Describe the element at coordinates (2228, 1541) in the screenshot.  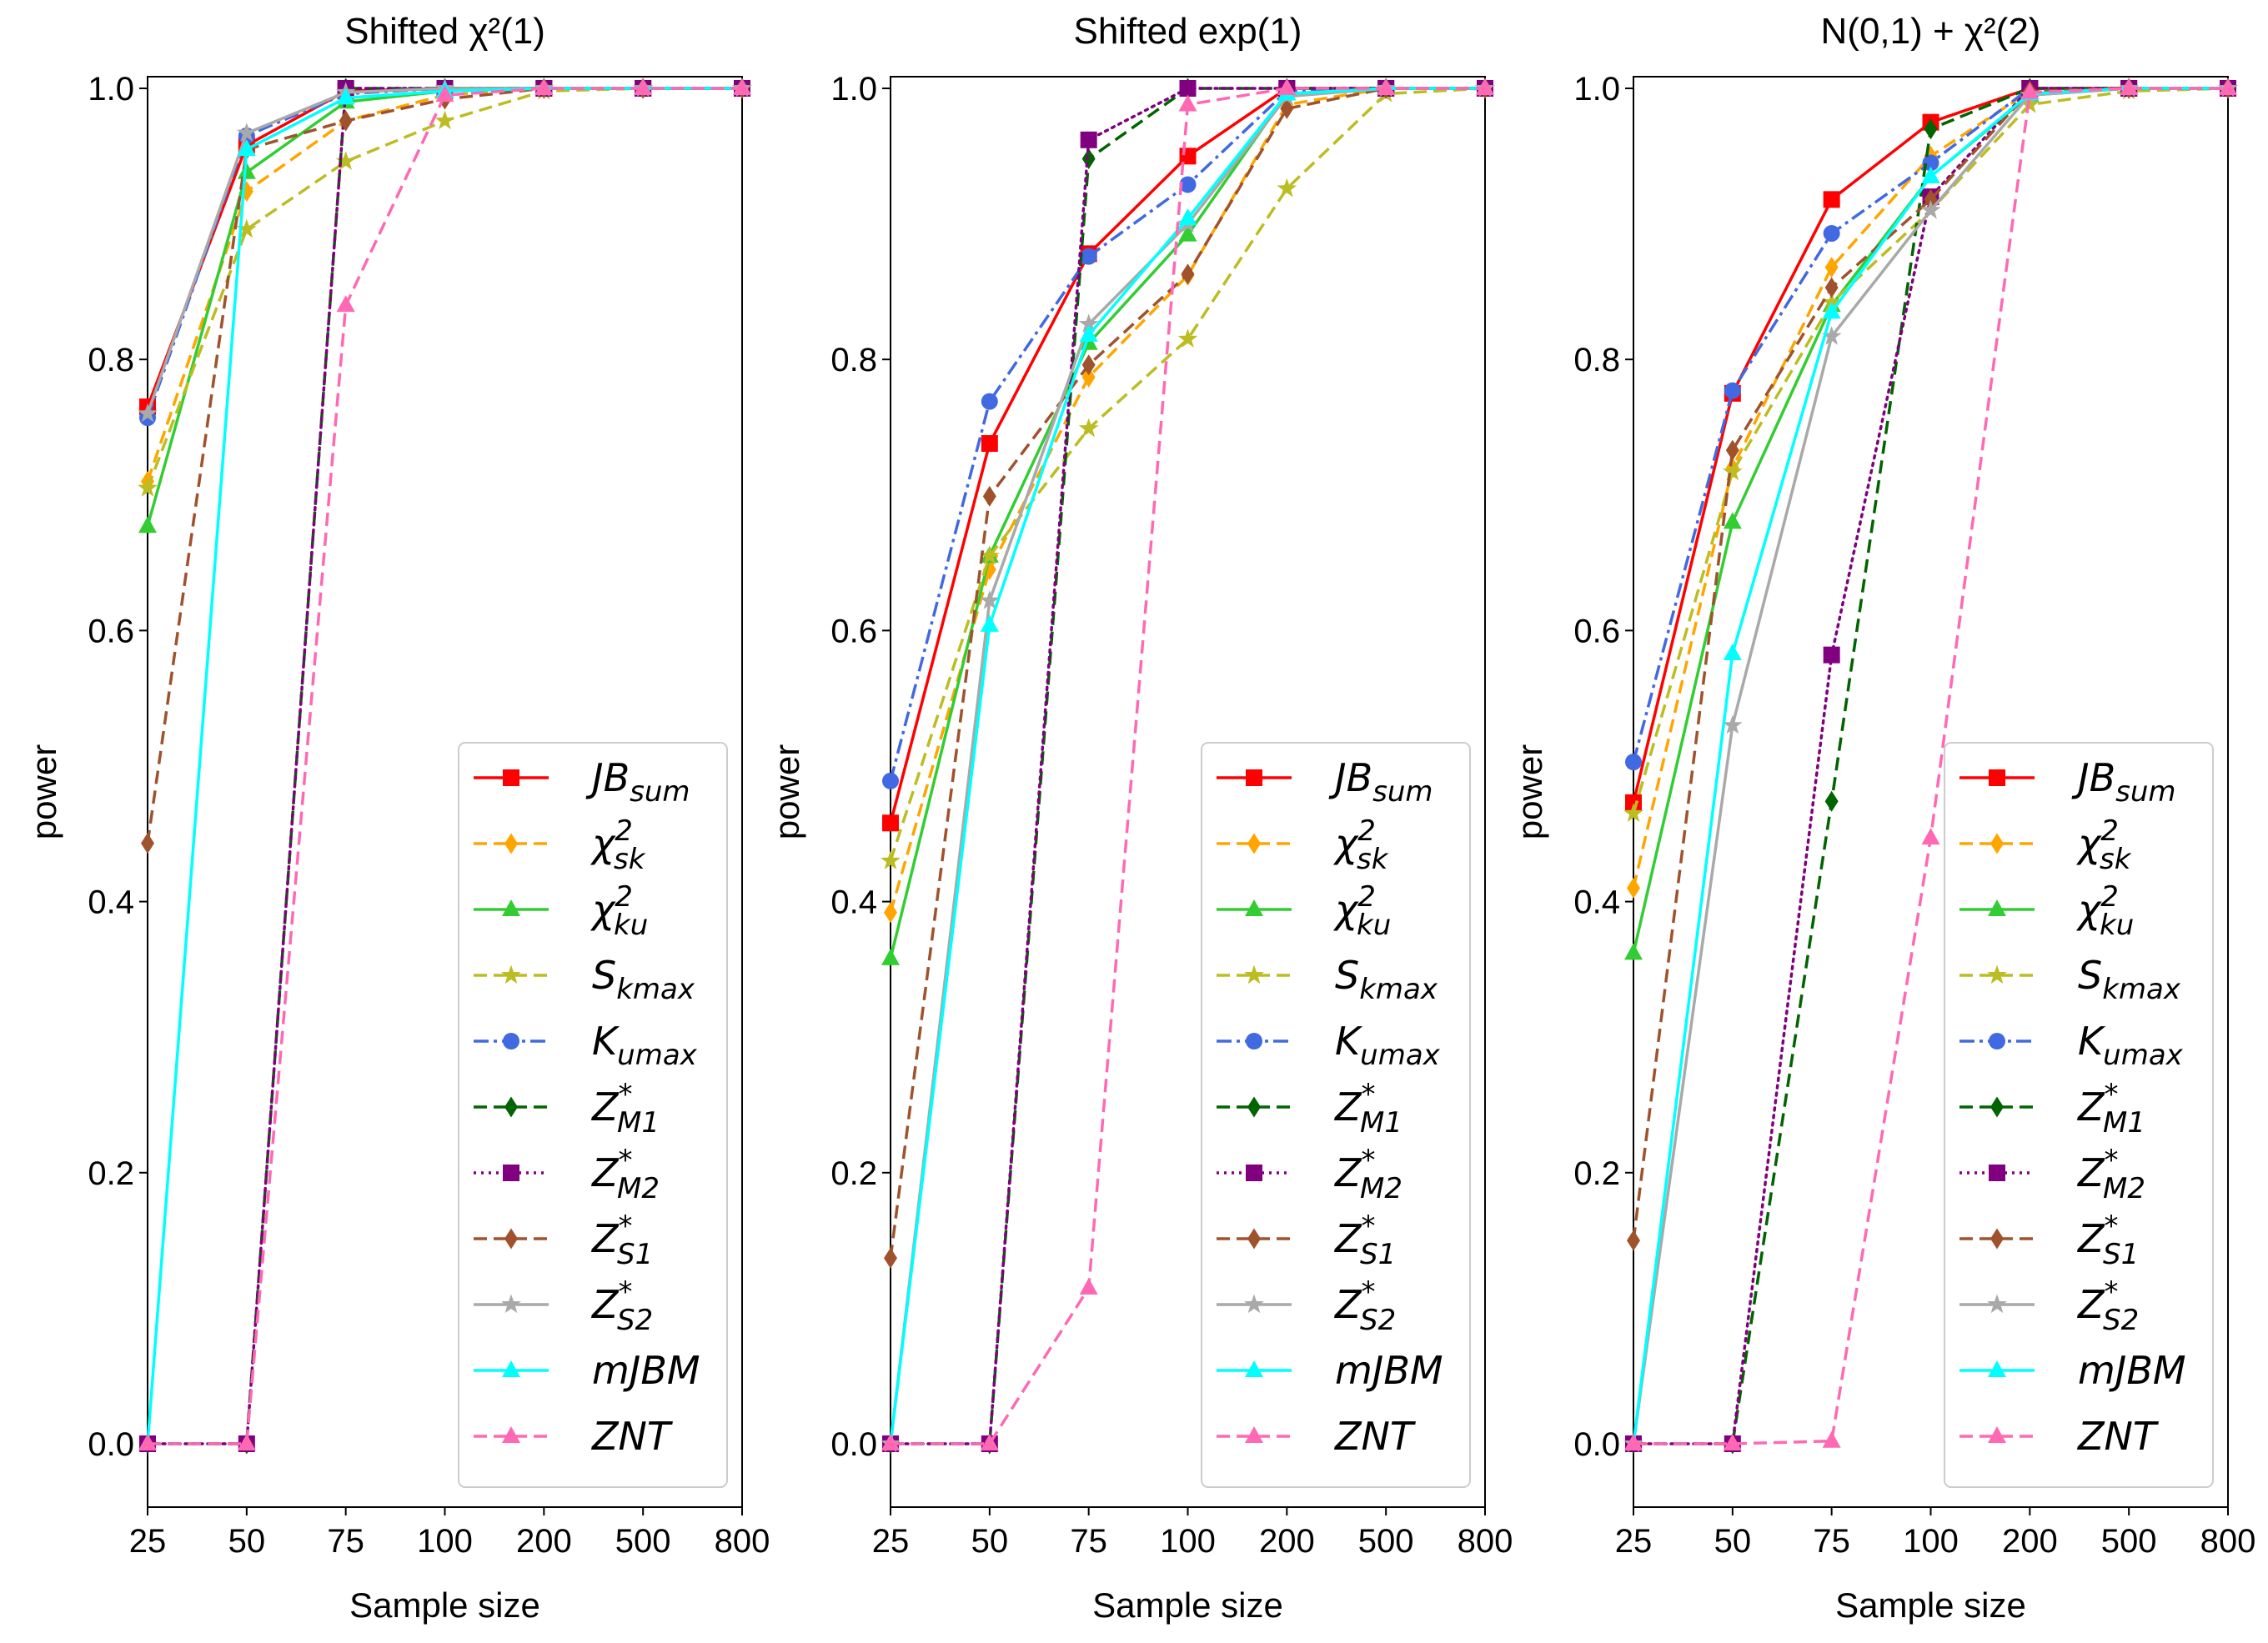
I see `x-tick-label: 800` at that location.